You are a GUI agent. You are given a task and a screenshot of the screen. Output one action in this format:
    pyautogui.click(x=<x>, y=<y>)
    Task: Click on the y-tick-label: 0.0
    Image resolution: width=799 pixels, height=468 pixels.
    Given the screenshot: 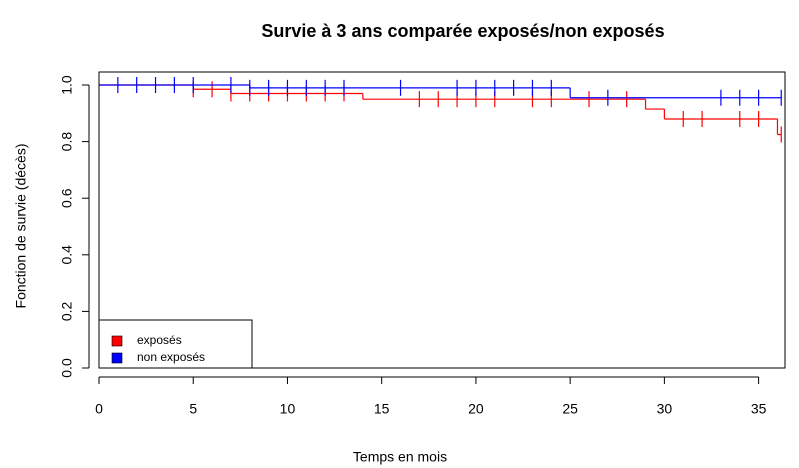 What is the action you would take?
    pyautogui.click(x=67, y=368)
    